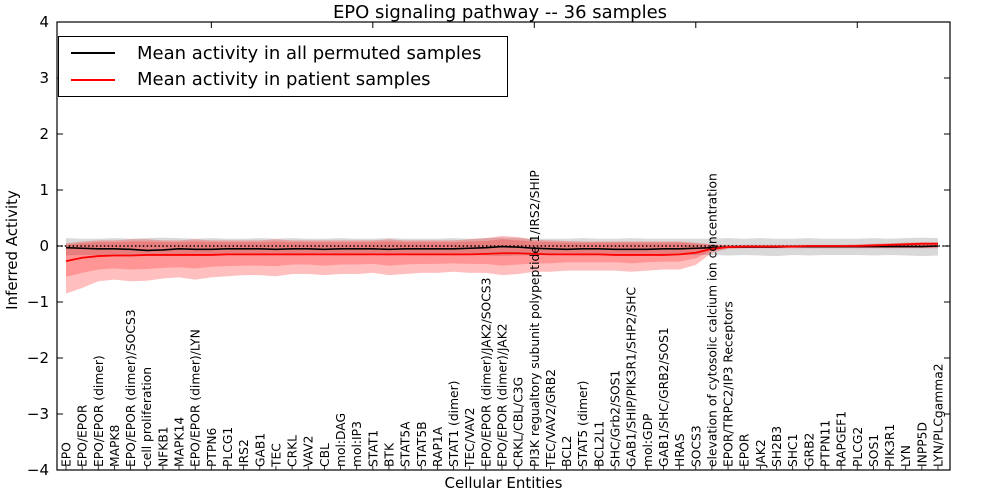 This screenshot has height=500, width=1000. Describe the element at coordinates (12, 250) in the screenshot. I see `y-axis-label: Inferred Activity` at that location.